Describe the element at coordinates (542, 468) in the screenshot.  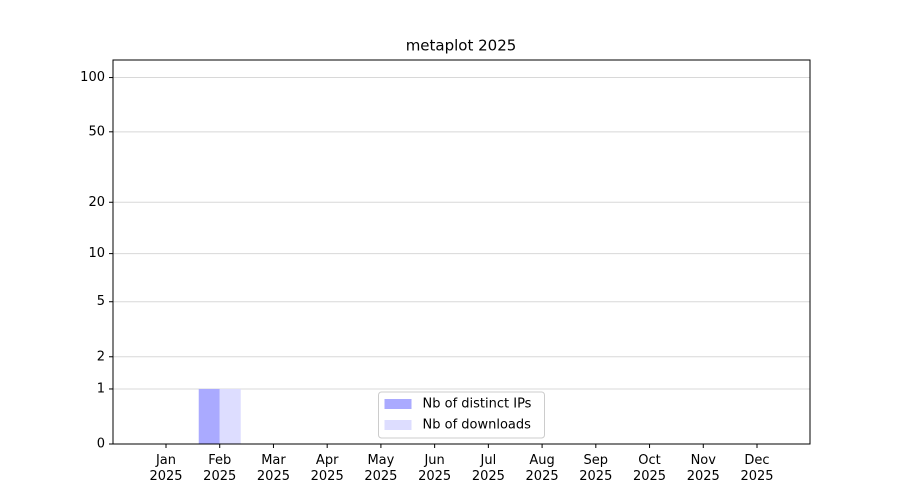
I see `x-tick-label: Aug 2025` at that location.